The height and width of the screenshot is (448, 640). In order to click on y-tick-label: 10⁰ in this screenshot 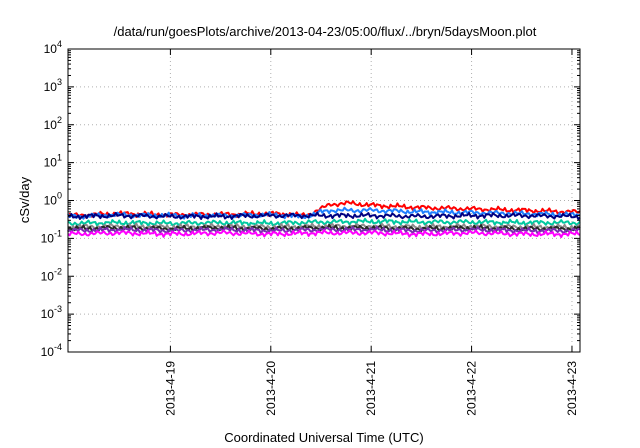, I will do `click(53, 199)`.